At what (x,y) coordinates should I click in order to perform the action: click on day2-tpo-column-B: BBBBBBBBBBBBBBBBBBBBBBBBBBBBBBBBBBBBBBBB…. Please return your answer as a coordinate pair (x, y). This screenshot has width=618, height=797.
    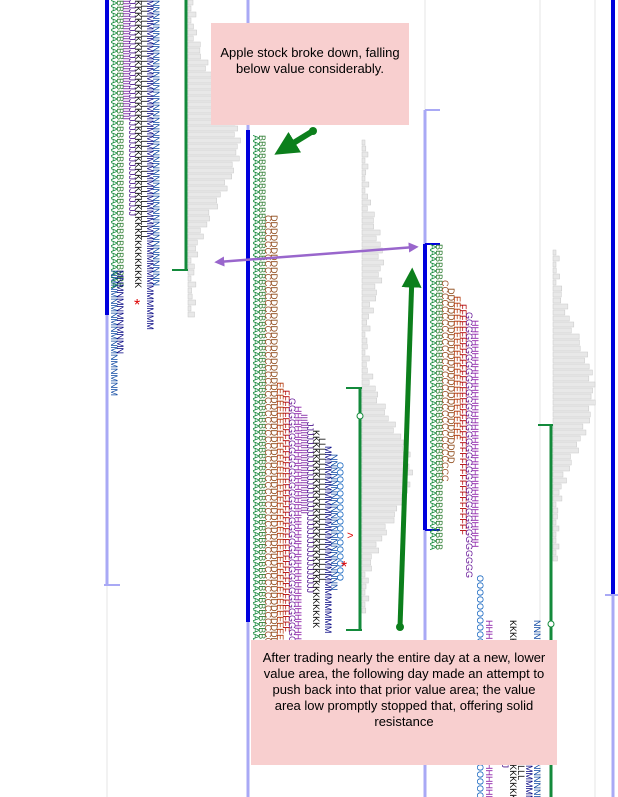
    Looking at the image, I should click on (262, 405).